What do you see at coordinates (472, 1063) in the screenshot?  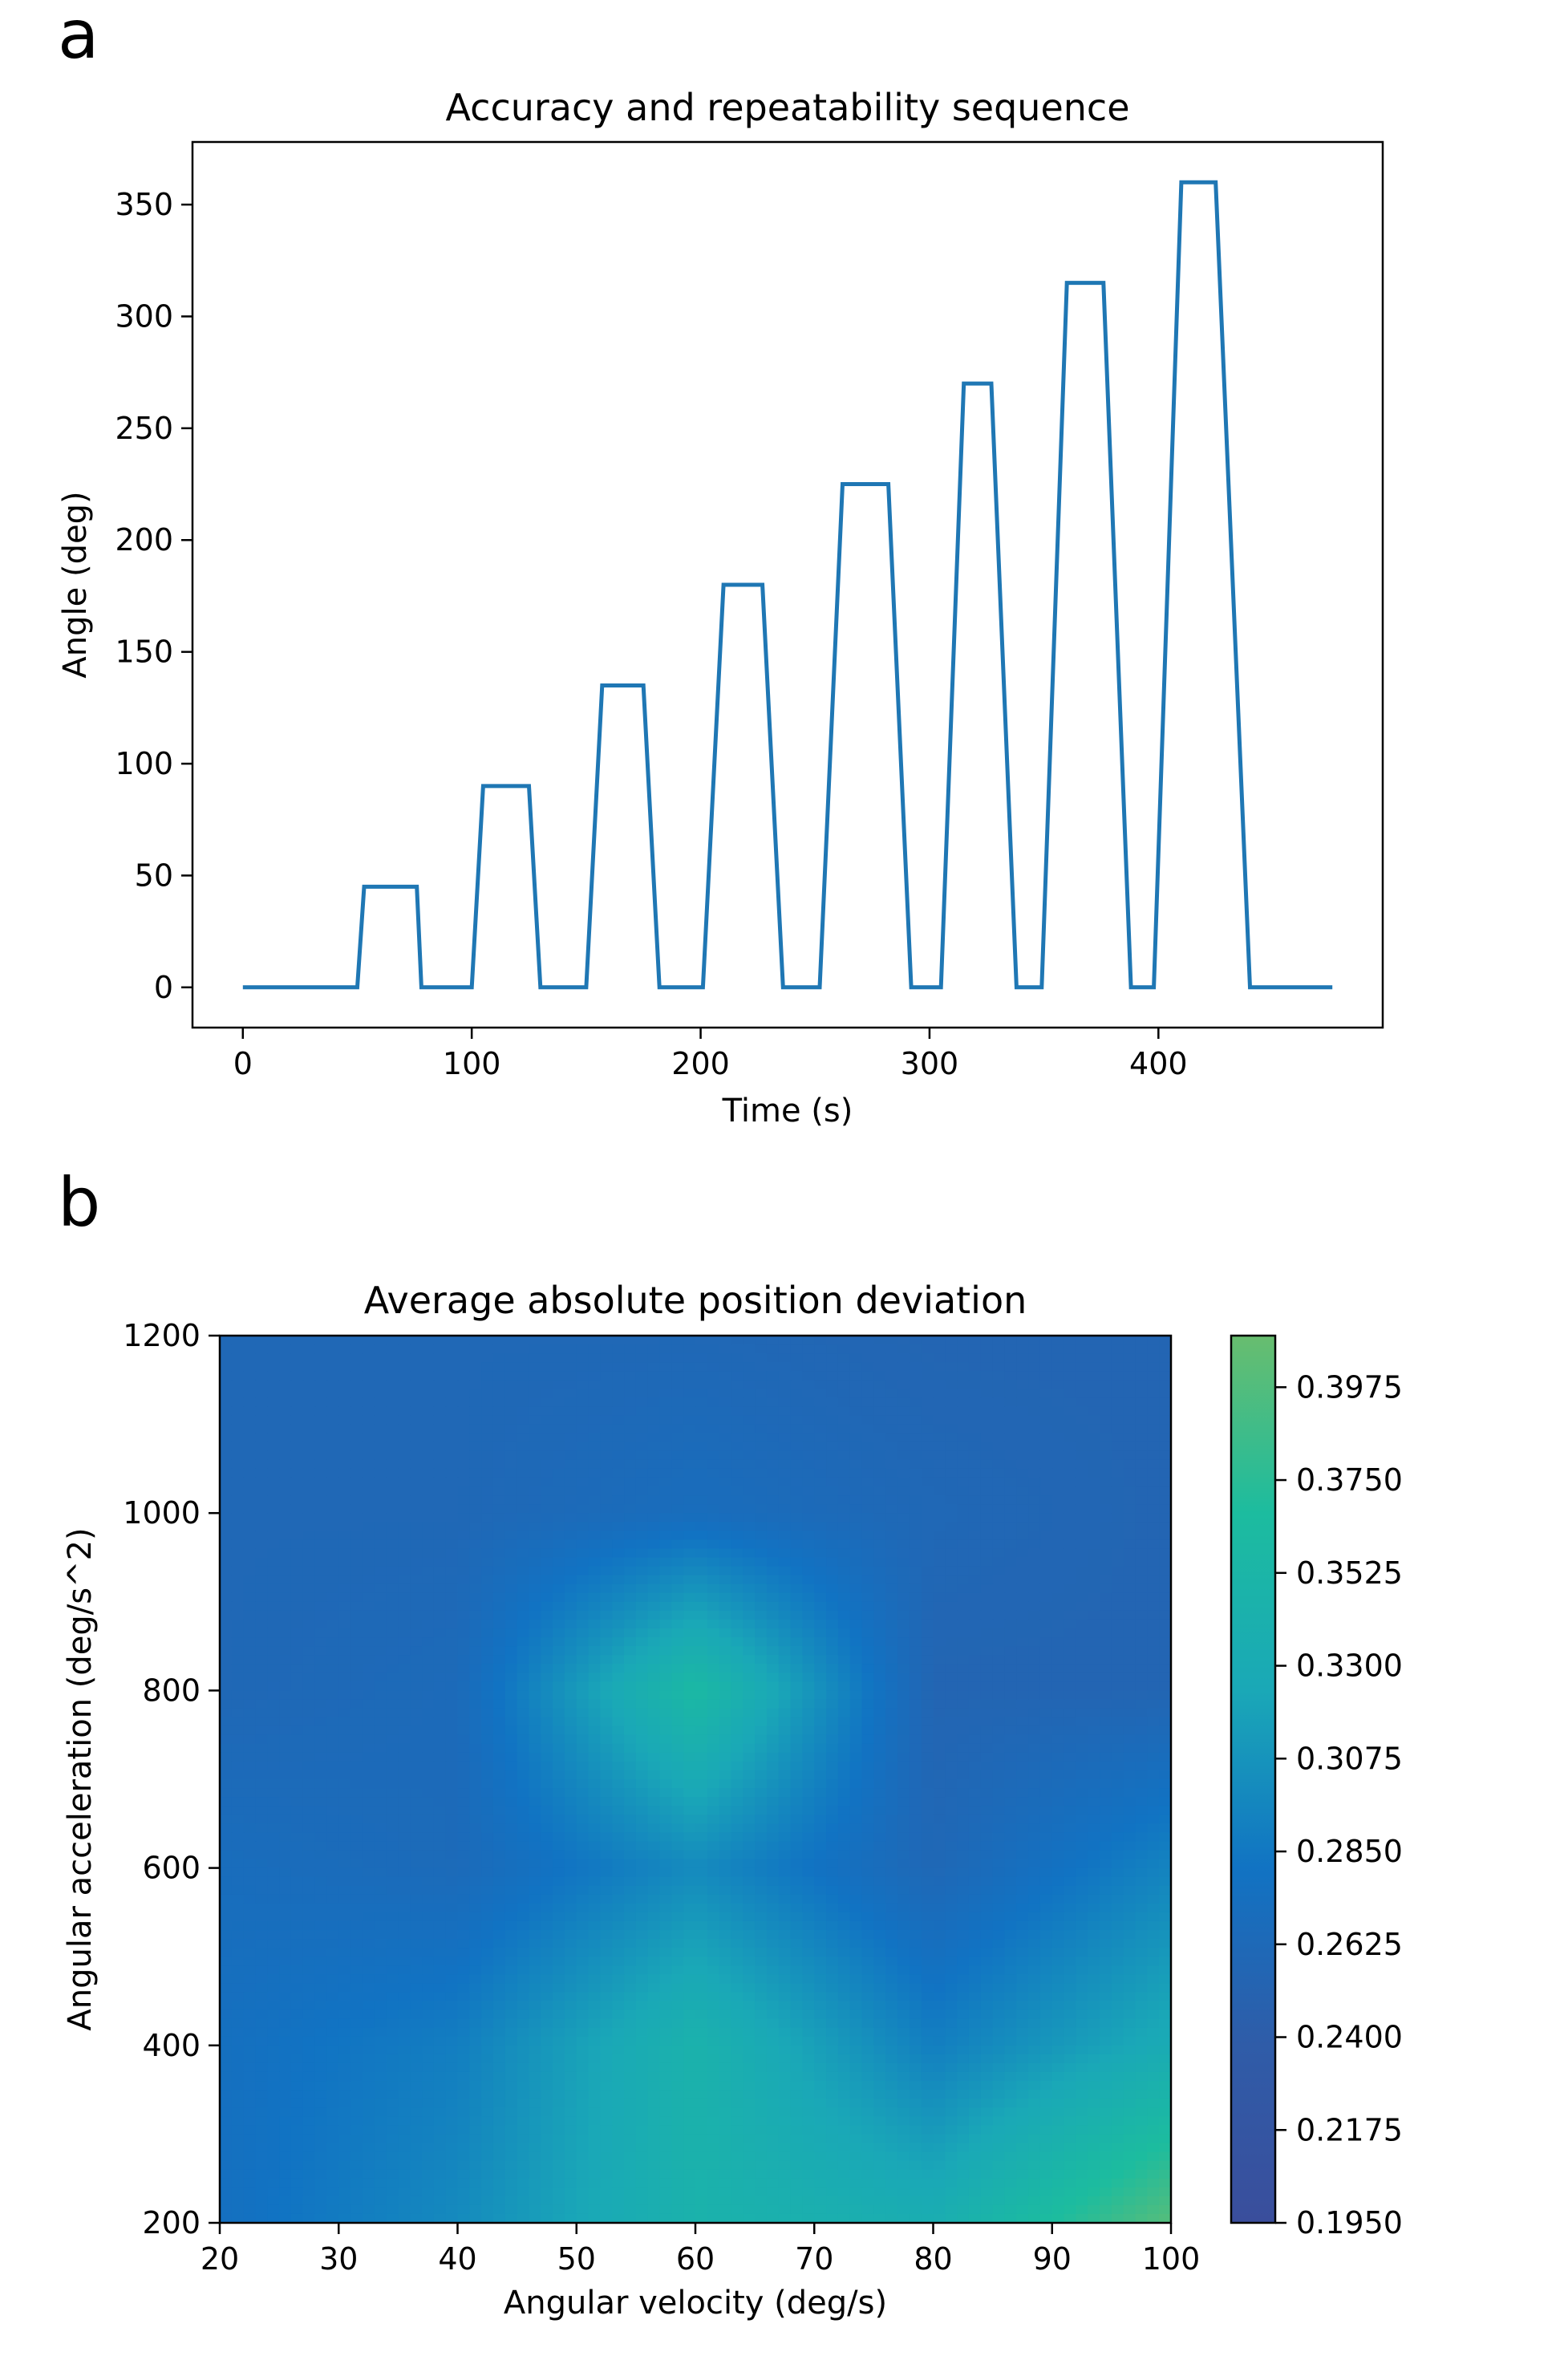 I see `chart-a-xtick-label: 100` at bounding box center [472, 1063].